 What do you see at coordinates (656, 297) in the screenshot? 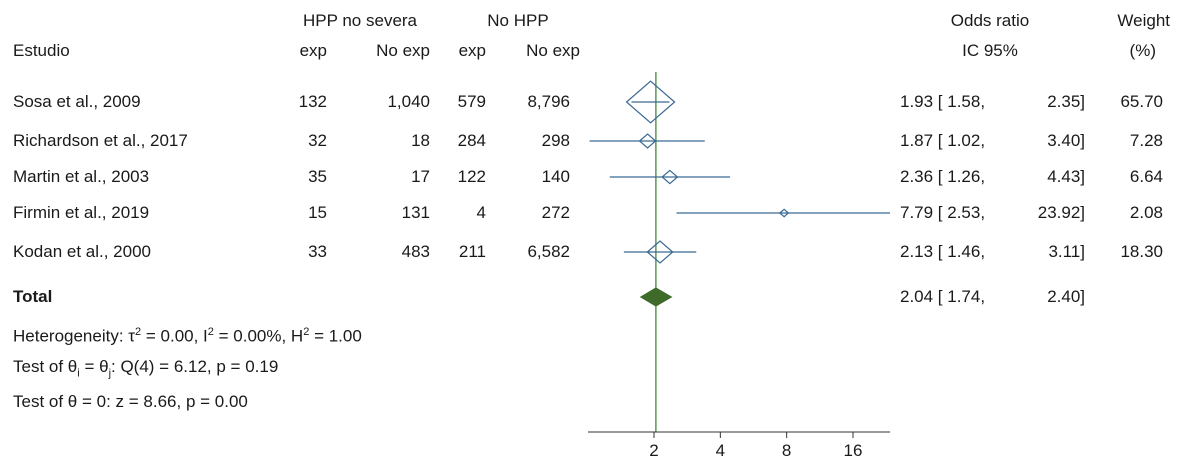
I see `overall-diamond` at bounding box center [656, 297].